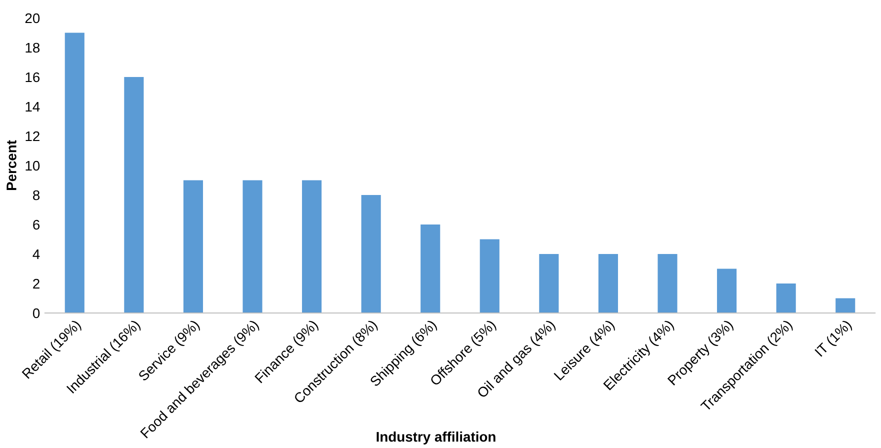 This screenshot has height=448, width=881. Describe the element at coordinates (36, 283) in the screenshot. I see `y-tick-label: 2` at that location.